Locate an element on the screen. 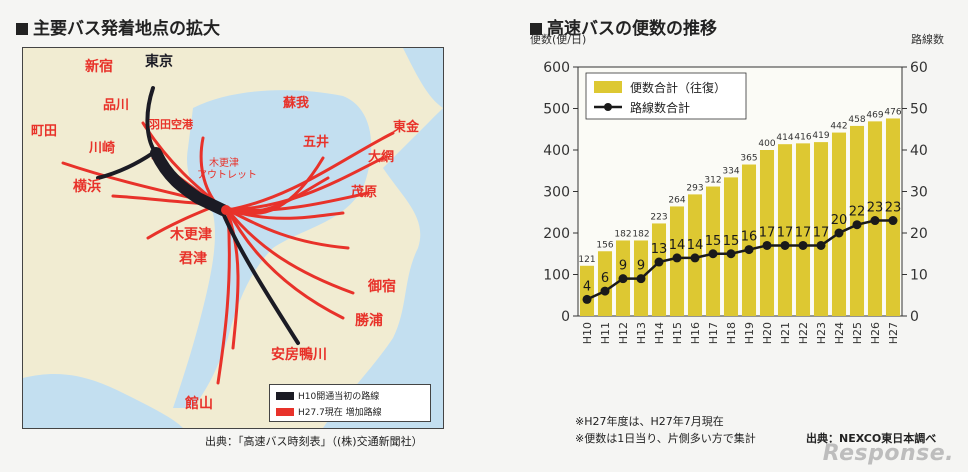 The height and width of the screenshot is (472, 968). y-right-tick-label: 30 is located at coordinates (919, 193).